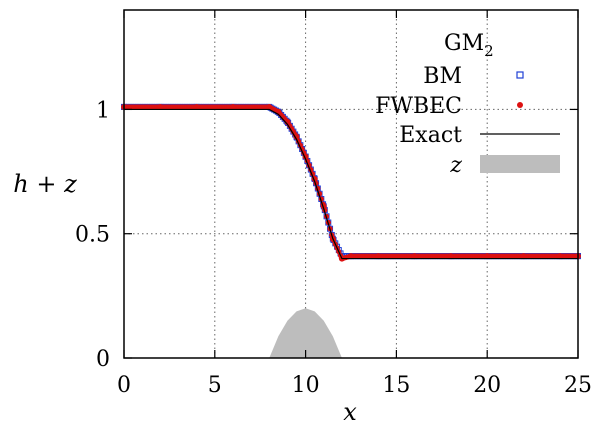 Image resolution: width=591 pixels, height=427 pixels. Describe the element at coordinates (396, 385) in the screenshot. I see `x-tick-label: 15` at that location.